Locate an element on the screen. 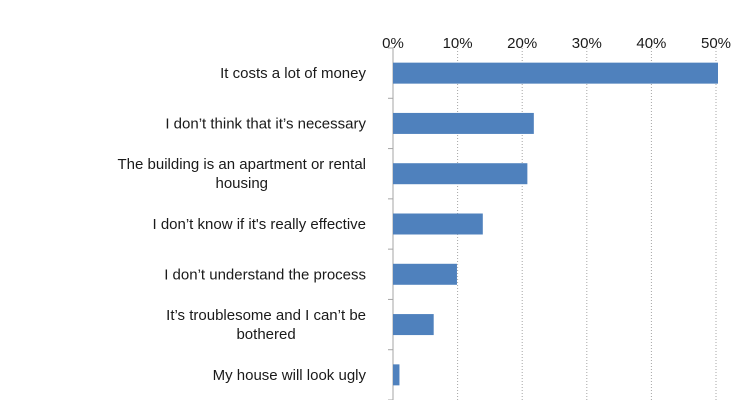  category-label-line: I don’t understand the process is located at coordinates (265, 274).